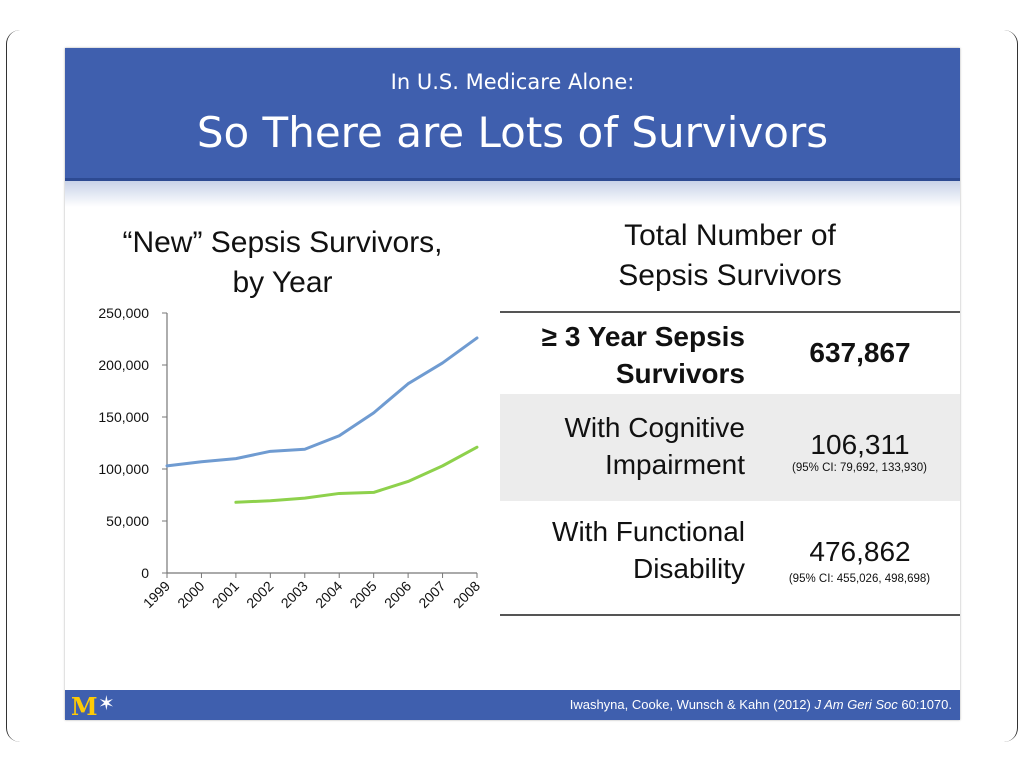 This screenshot has width=1024, height=768. I want to click on citation-ref: 60:1070., so click(924, 704).